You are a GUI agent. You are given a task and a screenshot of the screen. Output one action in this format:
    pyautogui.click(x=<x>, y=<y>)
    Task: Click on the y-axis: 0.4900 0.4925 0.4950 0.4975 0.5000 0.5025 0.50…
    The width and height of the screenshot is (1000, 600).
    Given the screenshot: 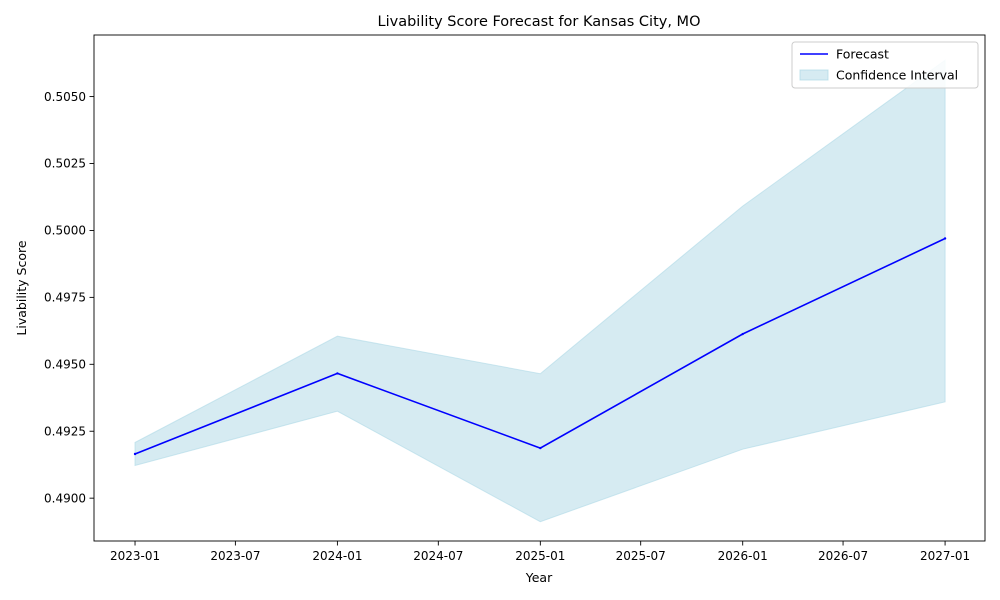 What is the action you would take?
    pyautogui.click(x=69, y=297)
    